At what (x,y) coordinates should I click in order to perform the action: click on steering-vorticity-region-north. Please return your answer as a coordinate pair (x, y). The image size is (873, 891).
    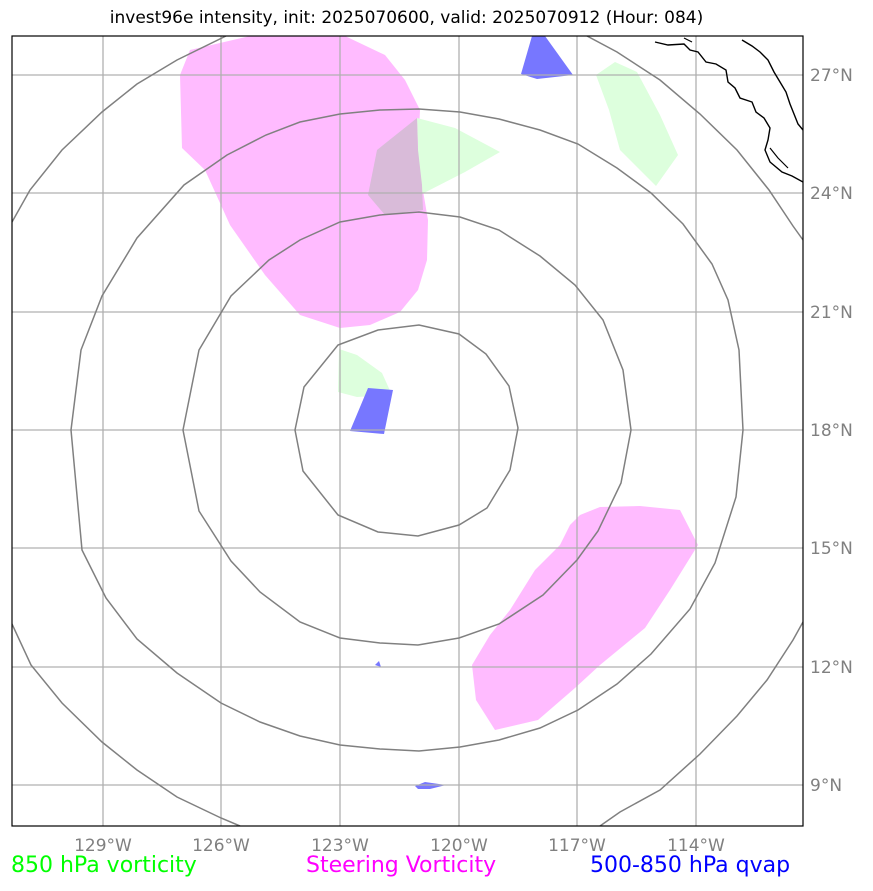
    Looking at the image, I should click on (304, 182).